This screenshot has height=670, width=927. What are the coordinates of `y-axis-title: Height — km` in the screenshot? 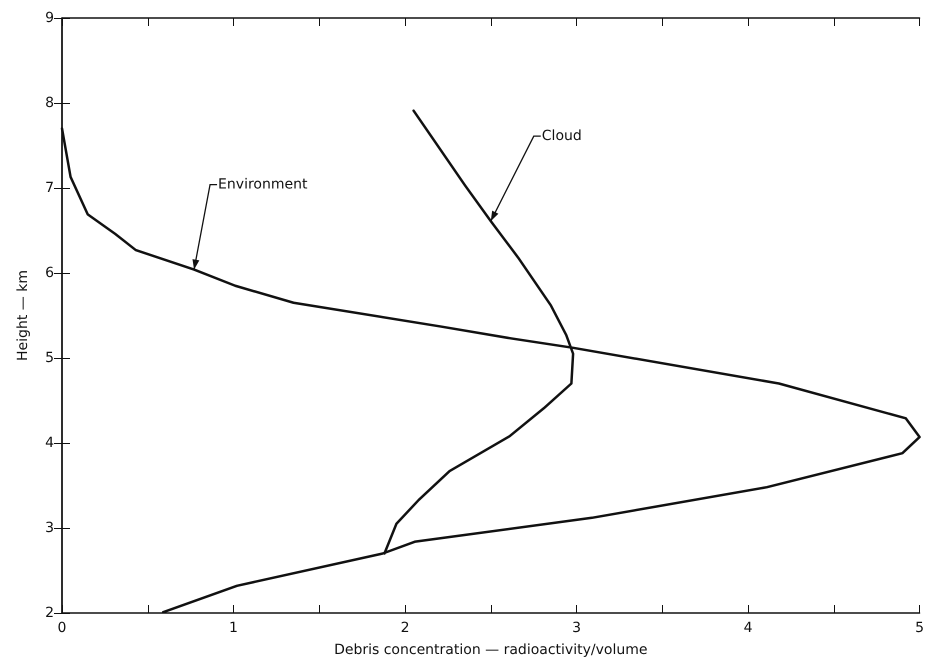 It's located at (23, 315).